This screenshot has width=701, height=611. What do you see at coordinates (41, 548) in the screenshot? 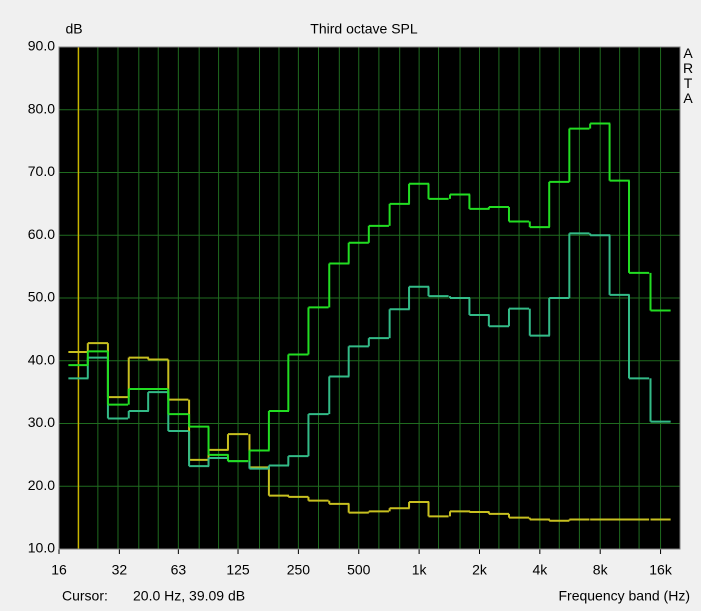
I see `y-tick-label: 10.0` at bounding box center [41, 548].